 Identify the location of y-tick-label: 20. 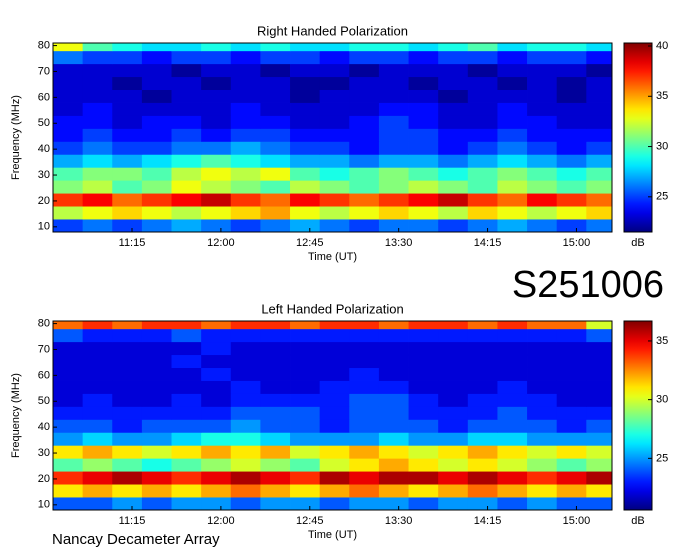
(44, 479).